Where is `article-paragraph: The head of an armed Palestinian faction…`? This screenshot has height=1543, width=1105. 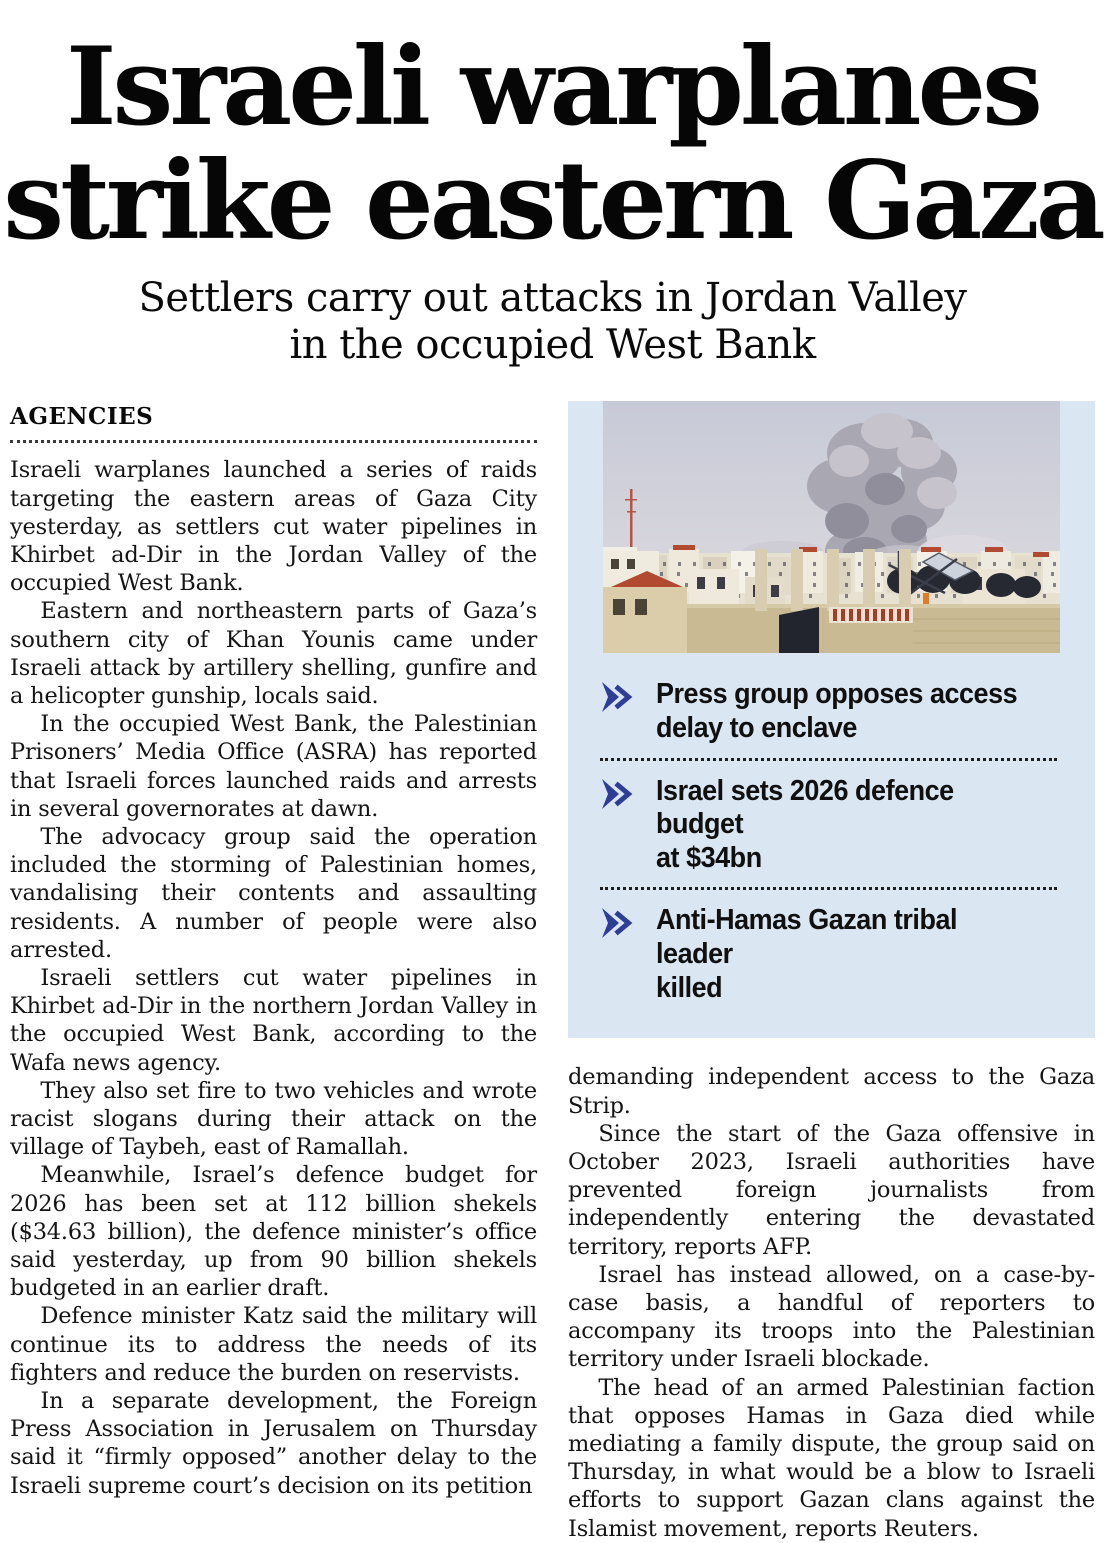
article-paragraph: The head of an armed Palestinian faction… is located at coordinates (831, 1458).